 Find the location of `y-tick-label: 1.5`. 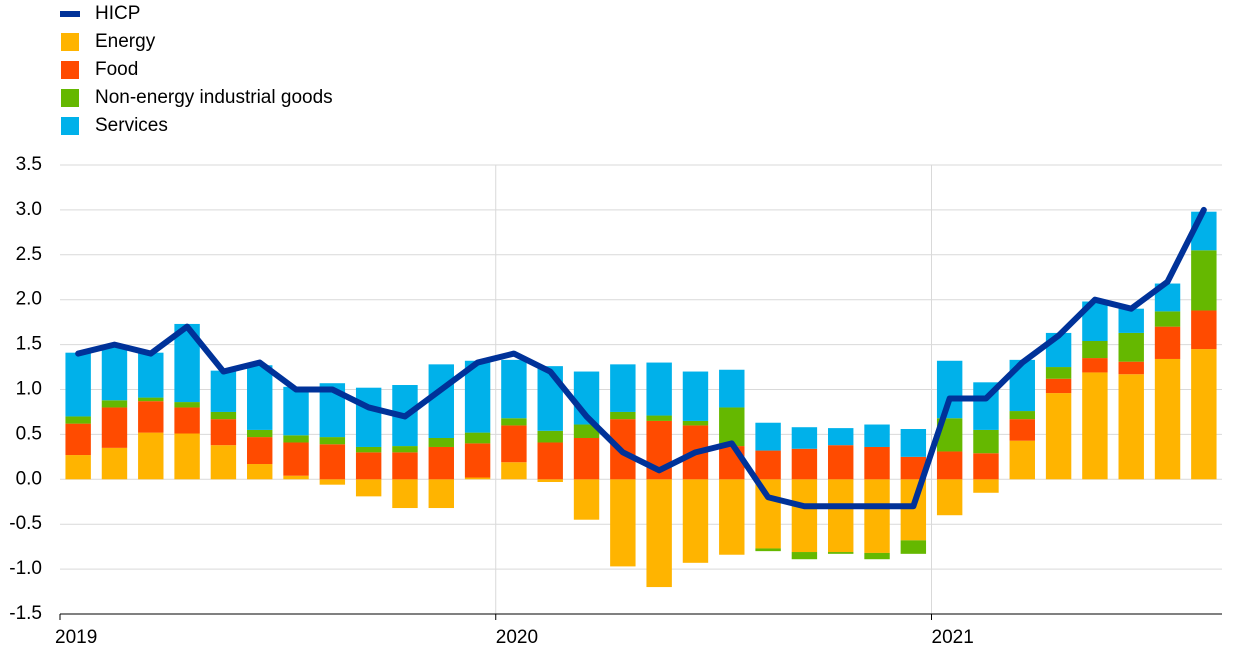

y-tick-label: 1.5 is located at coordinates (29, 344).